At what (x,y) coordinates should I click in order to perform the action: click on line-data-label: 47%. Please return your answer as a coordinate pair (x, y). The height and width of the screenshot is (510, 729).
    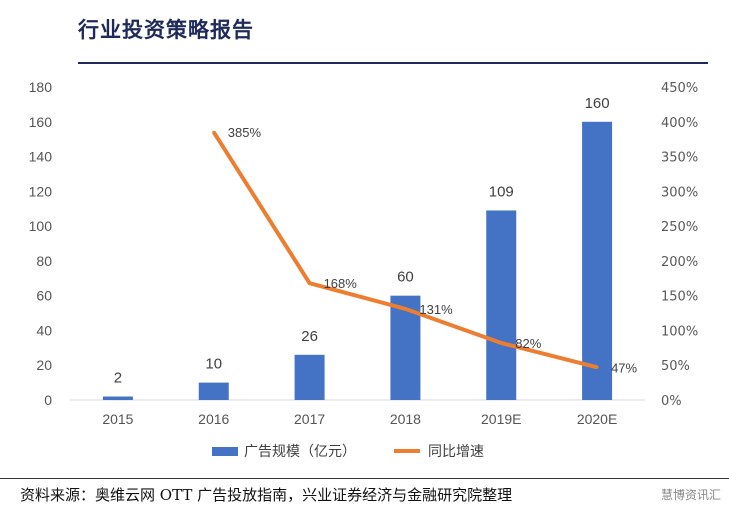
    Looking at the image, I should click on (624, 367).